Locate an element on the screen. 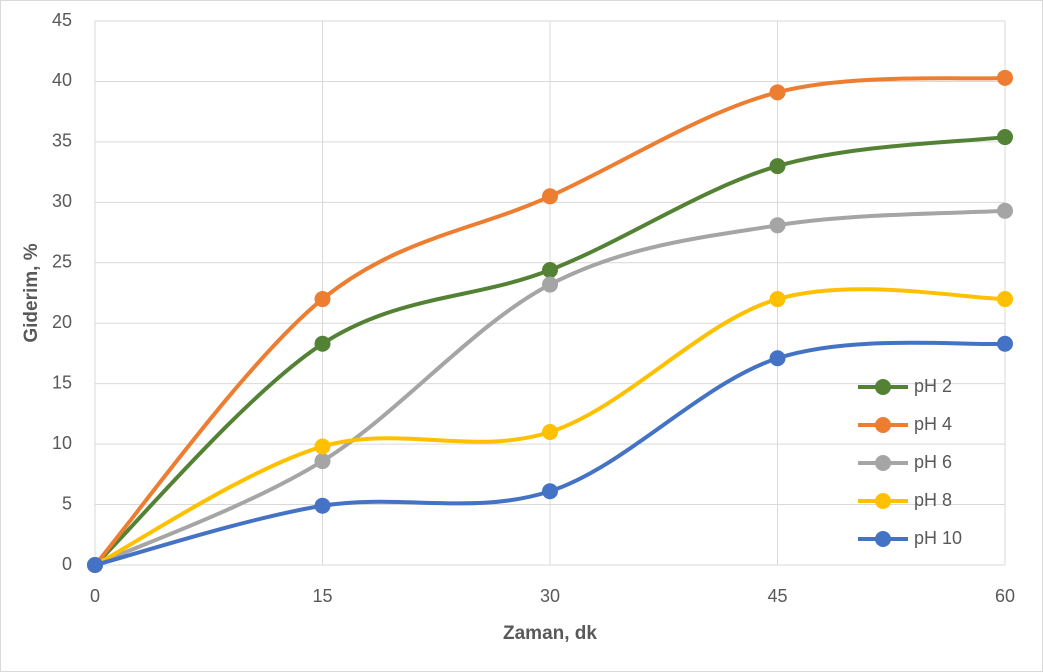 The image size is (1043, 672). legend-label: pH 4 is located at coordinates (933, 424).